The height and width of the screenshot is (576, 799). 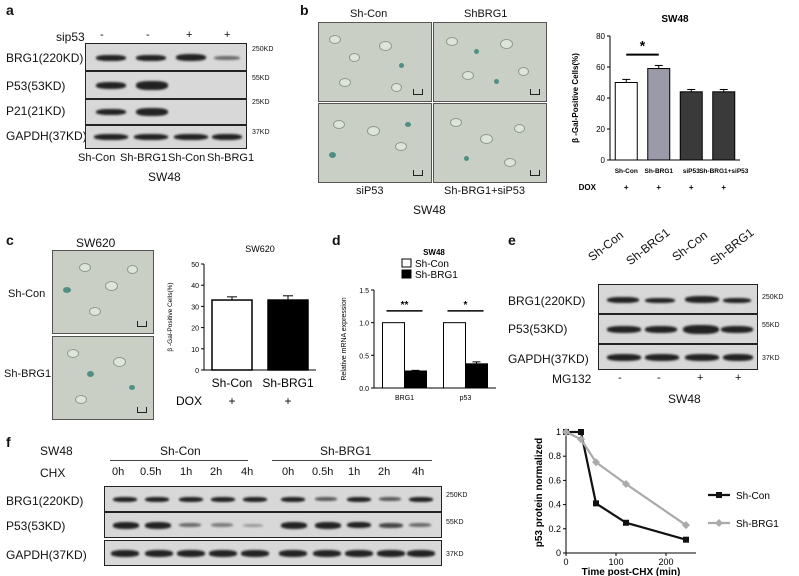 I want to click on panel-a-label: a, so click(x=10, y=10).